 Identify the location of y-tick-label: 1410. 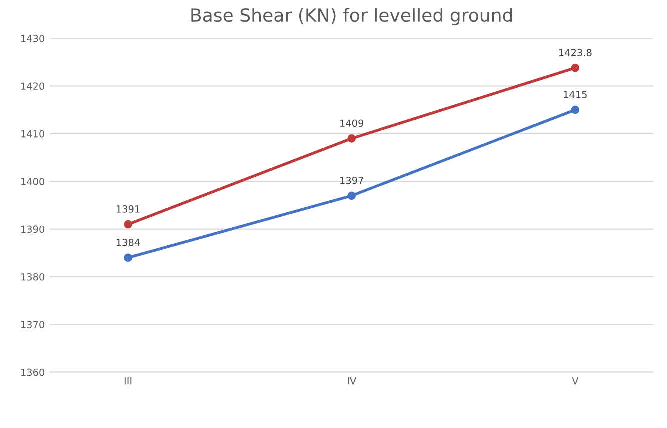
(33, 134).